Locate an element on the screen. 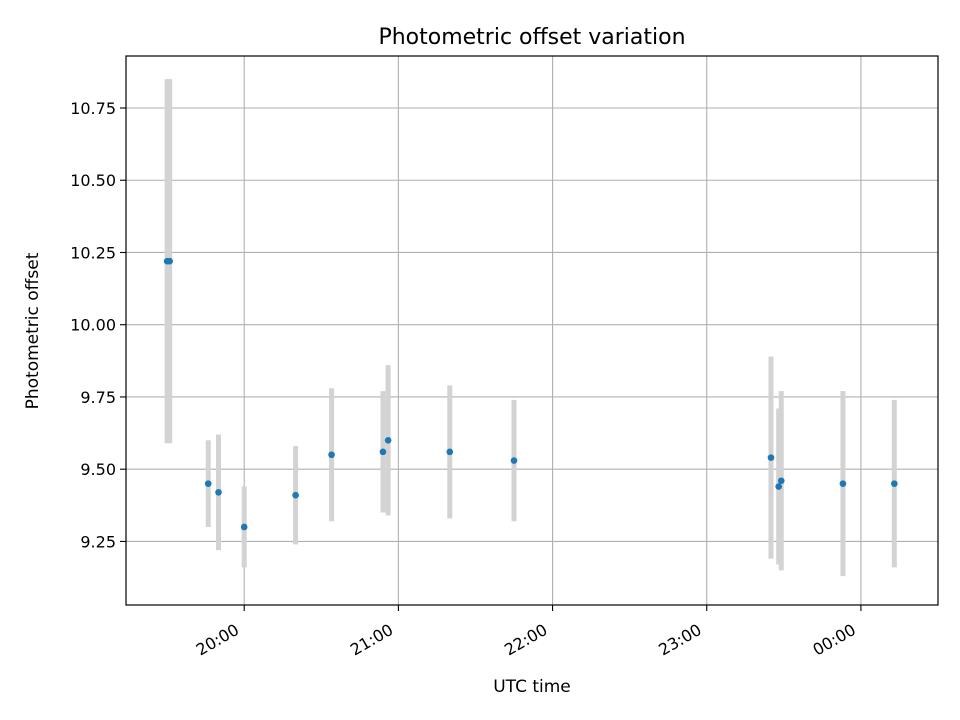  y-tick-label: 10.25 is located at coordinates (93, 252).